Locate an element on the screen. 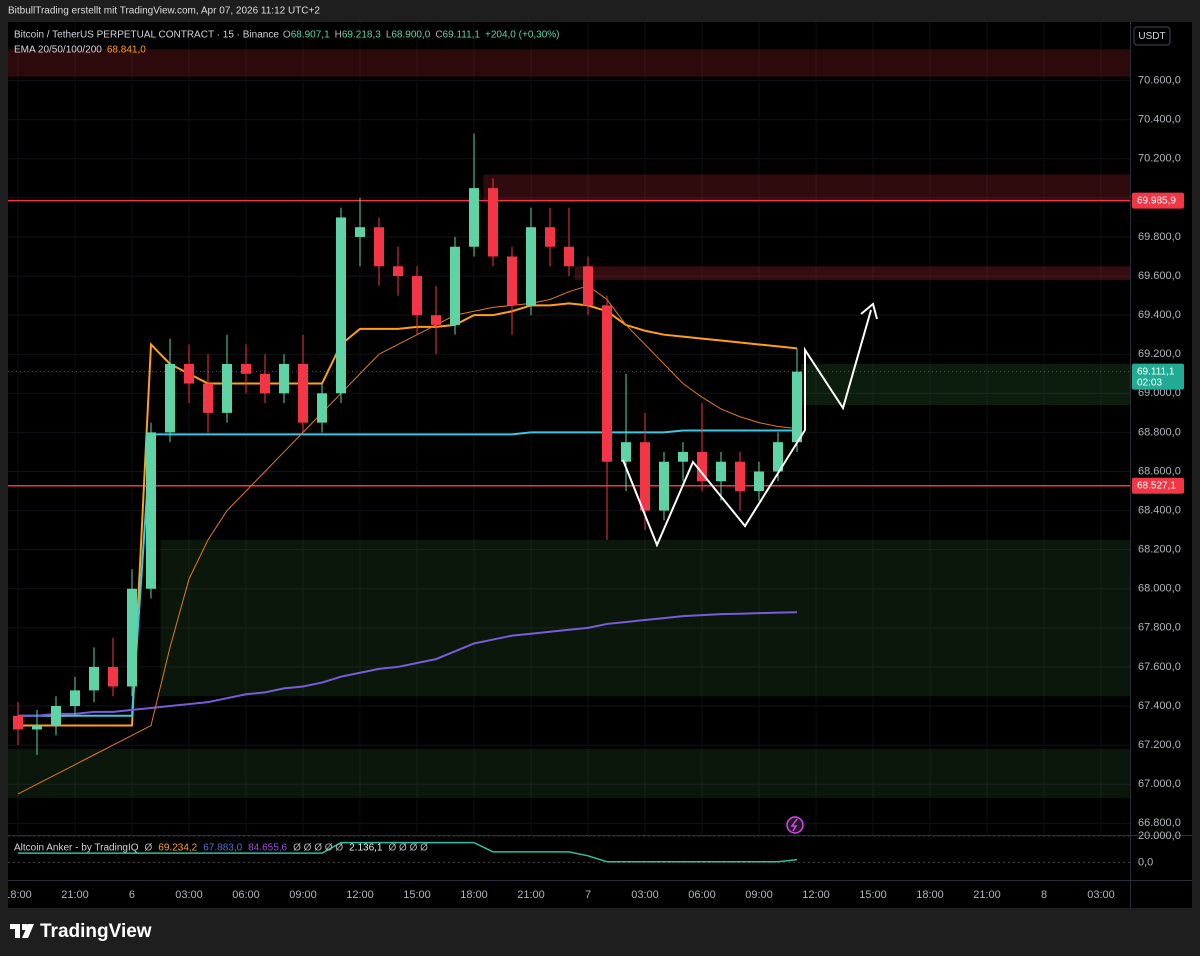  x-tick-label: 6 is located at coordinates (132, 895).